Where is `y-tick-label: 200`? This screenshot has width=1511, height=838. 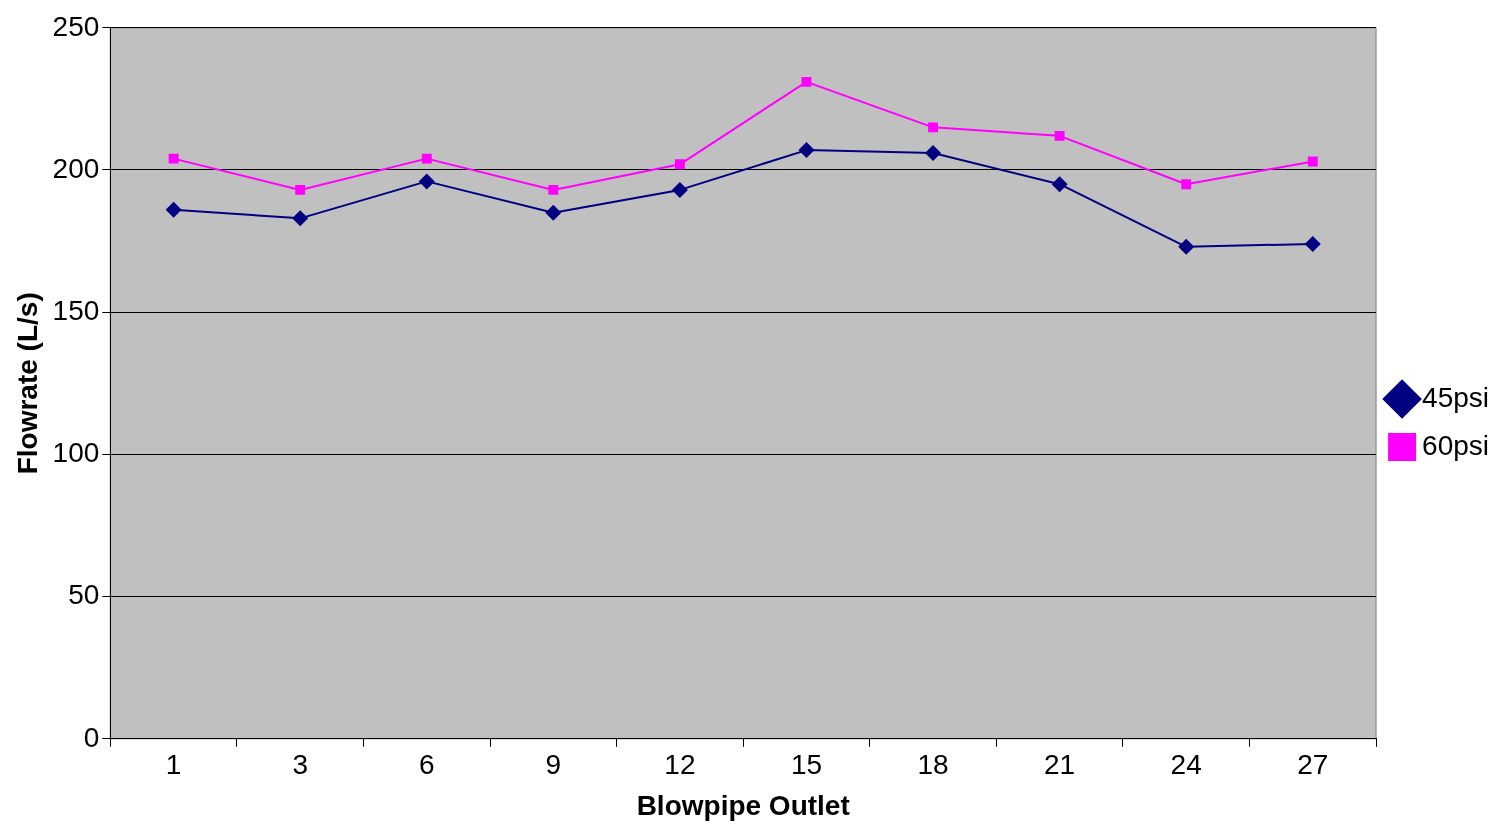 y-tick-label: 200 is located at coordinates (76, 168).